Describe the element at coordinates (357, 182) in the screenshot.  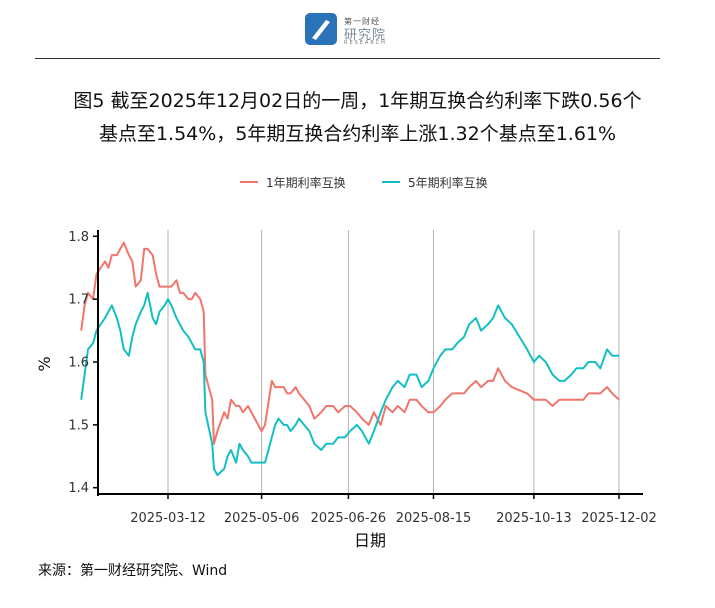
I see `chart-legend: 1年期利率互换 5年期利率互换` at that location.